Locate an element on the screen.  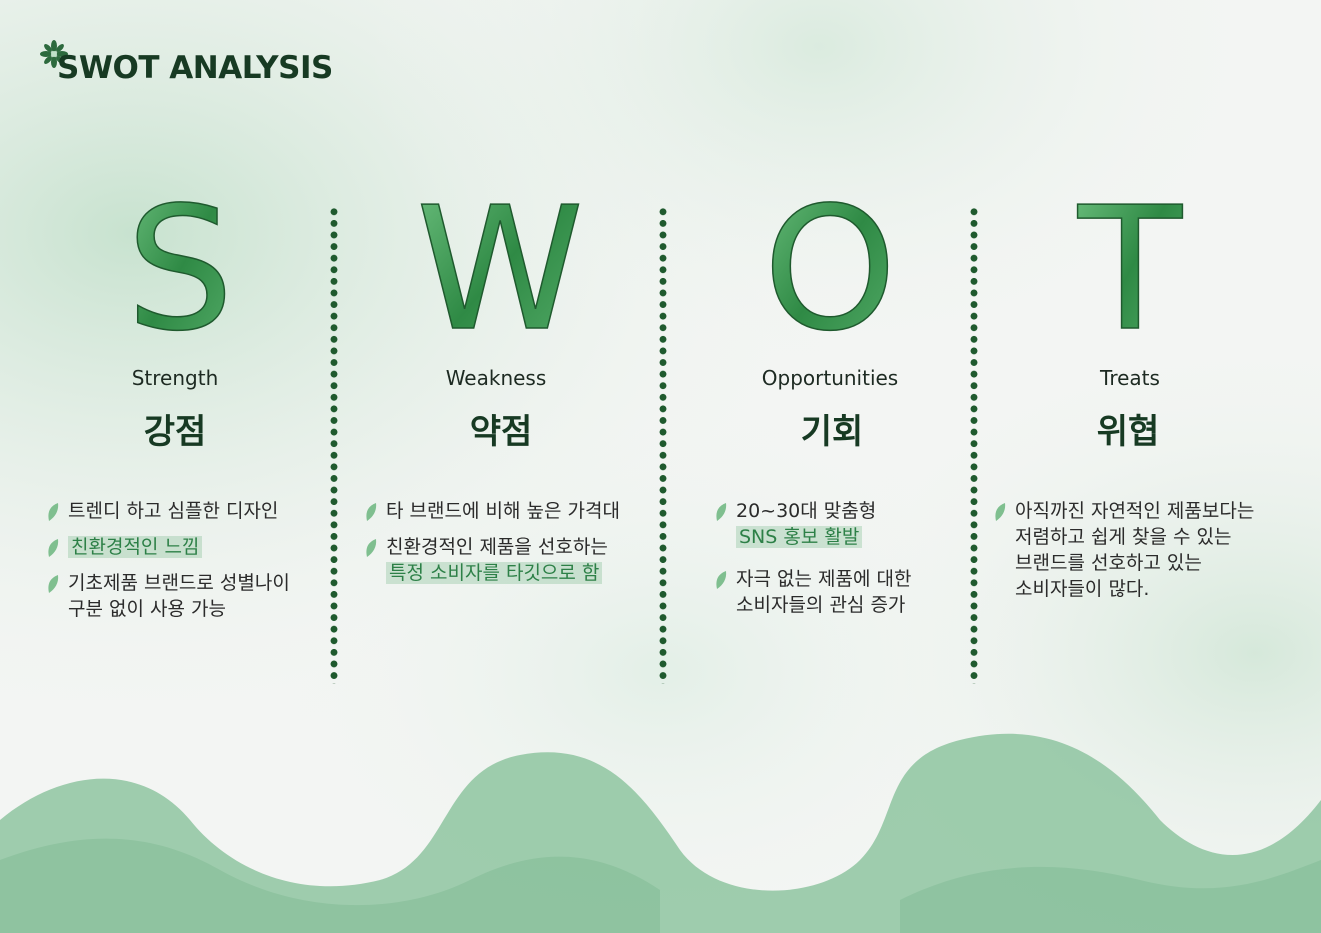
letter-t-glyph: T is located at coordinates (1130, 270).